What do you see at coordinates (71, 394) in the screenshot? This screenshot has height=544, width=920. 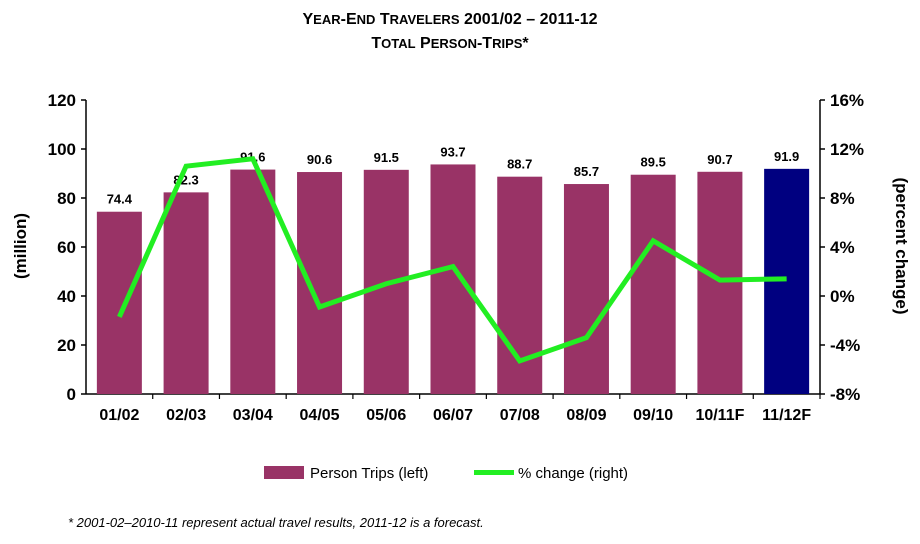 I see `y-left-tick-label: 0` at bounding box center [71, 394].